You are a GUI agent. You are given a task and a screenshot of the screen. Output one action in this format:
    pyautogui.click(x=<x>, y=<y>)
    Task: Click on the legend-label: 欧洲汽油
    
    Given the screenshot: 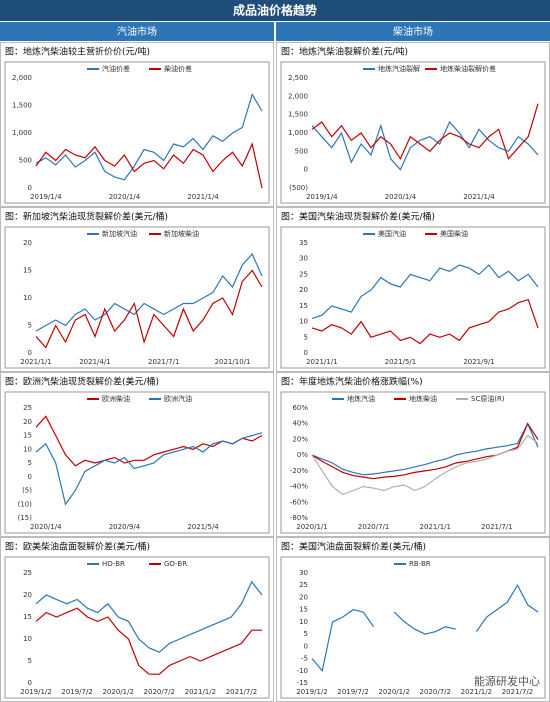 What is the action you would take?
    pyautogui.click(x=178, y=398)
    